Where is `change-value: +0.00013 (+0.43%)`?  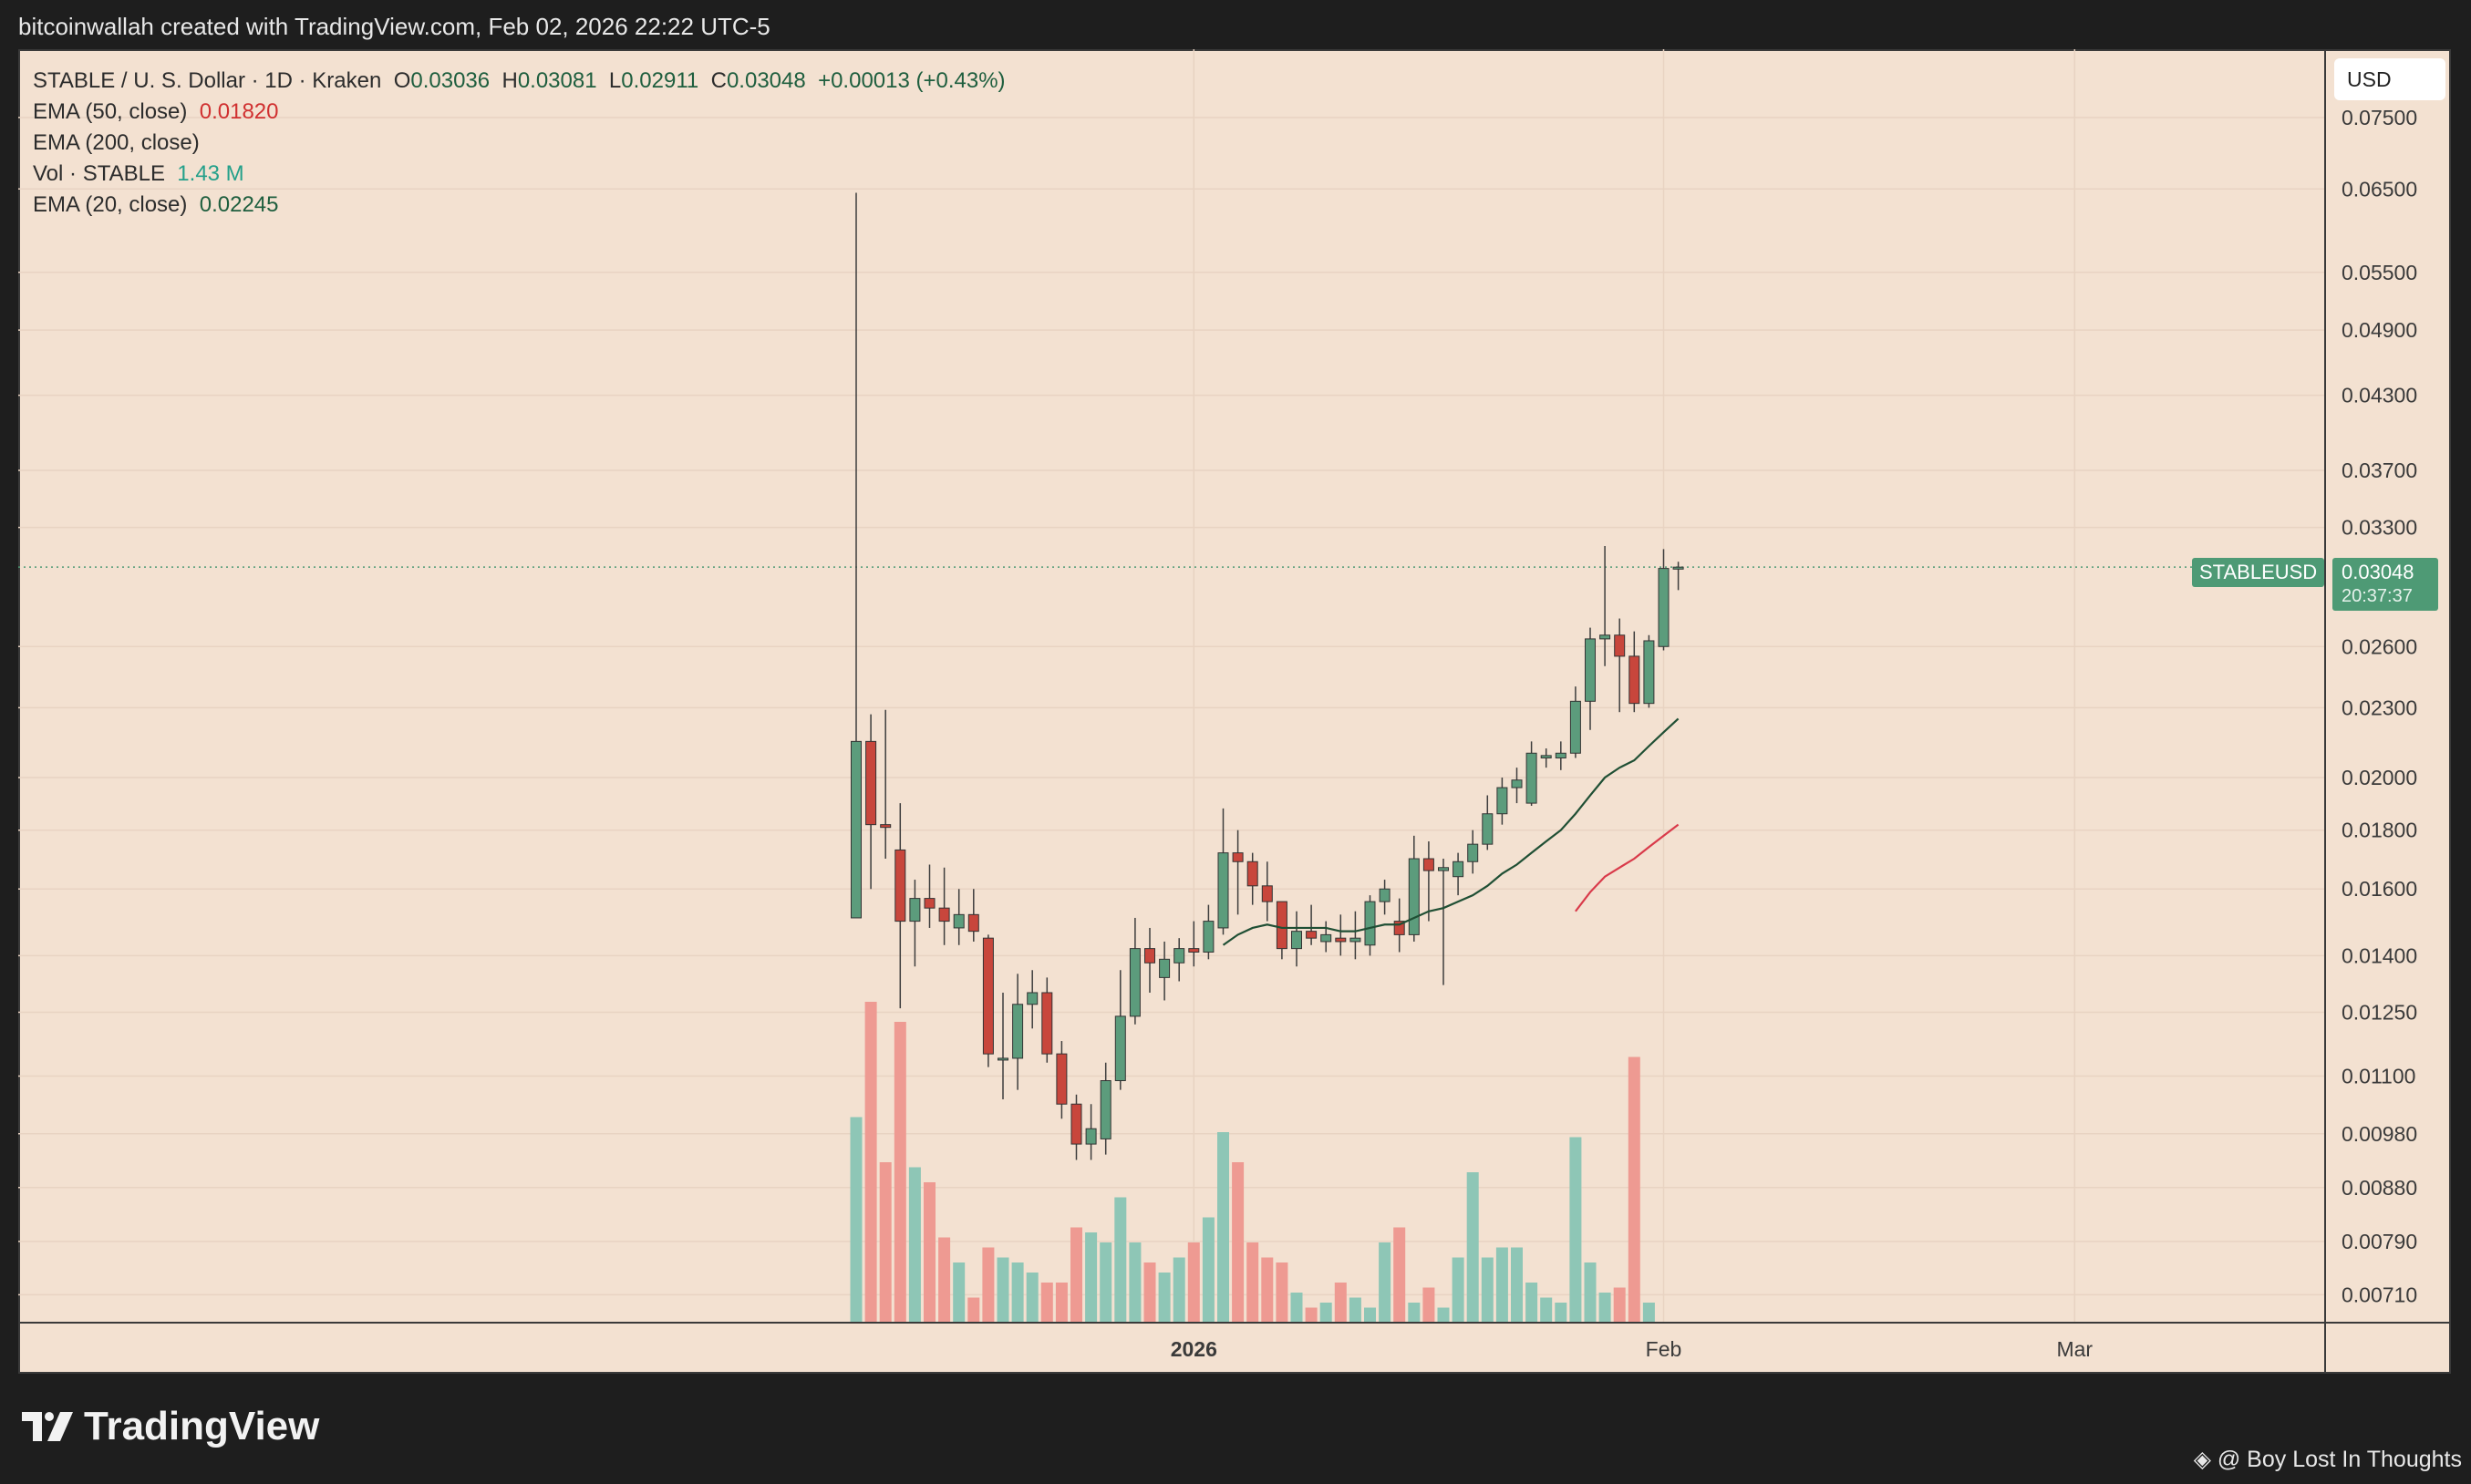 change-value: +0.00013 (+0.43%) is located at coordinates (912, 80).